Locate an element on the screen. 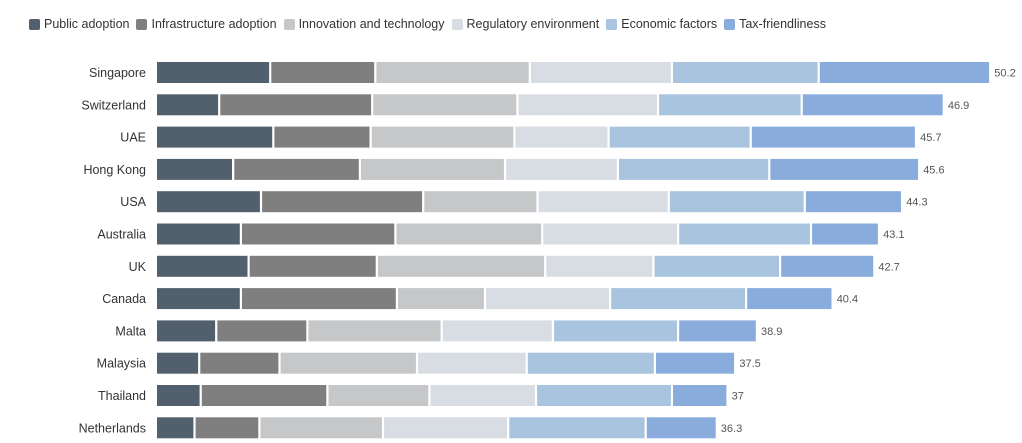 The width and height of the screenshot is (1022, 443). total-label: 38.9 is located at coordinates (771, 332).